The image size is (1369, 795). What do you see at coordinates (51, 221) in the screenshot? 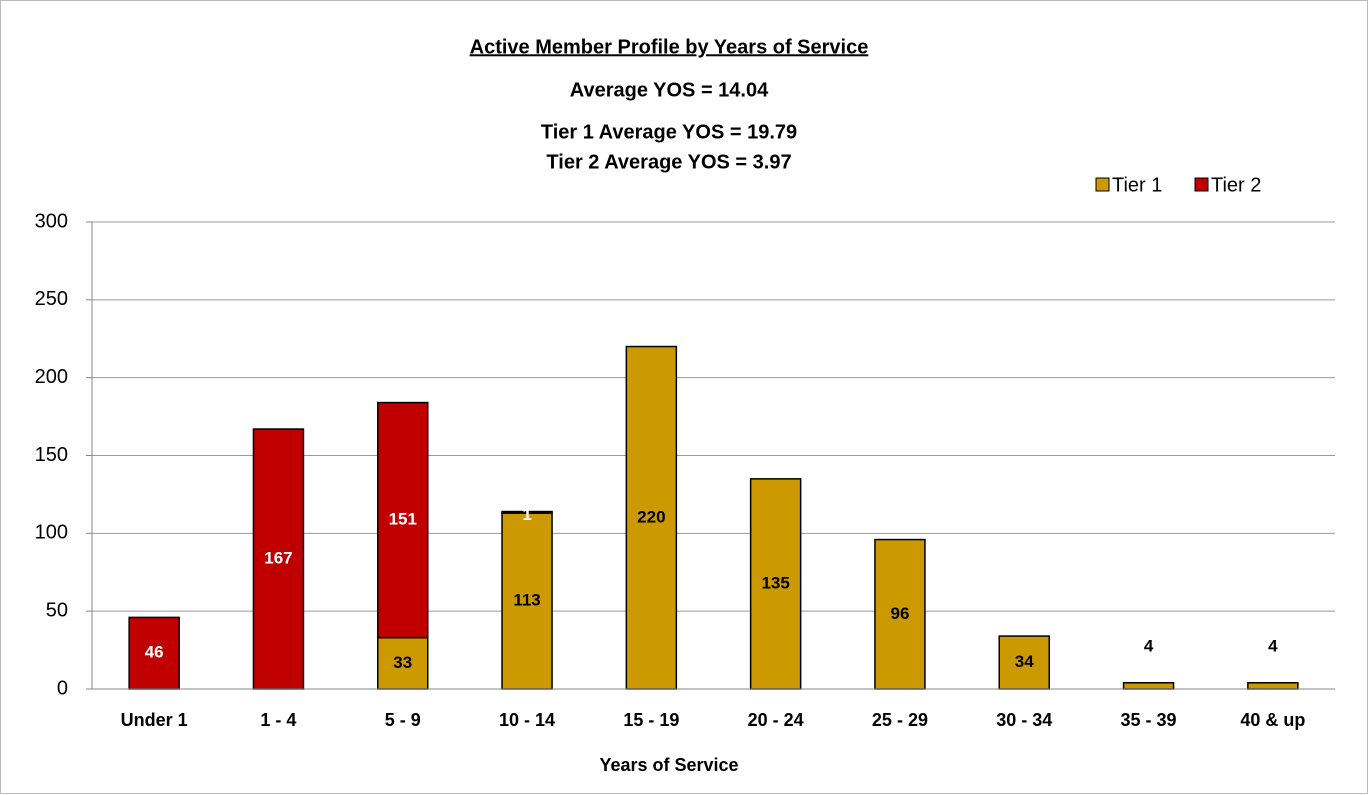
I see `y-tick-label: 300` at bounding box center [51, 221].